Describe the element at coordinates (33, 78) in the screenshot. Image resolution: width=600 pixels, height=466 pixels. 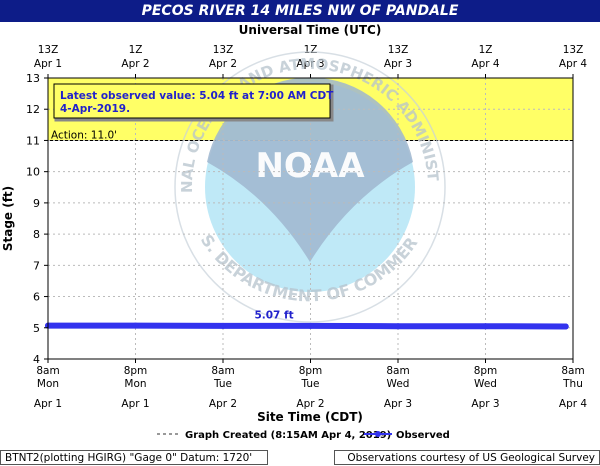
I see `y-tick-label: 13` at that location.